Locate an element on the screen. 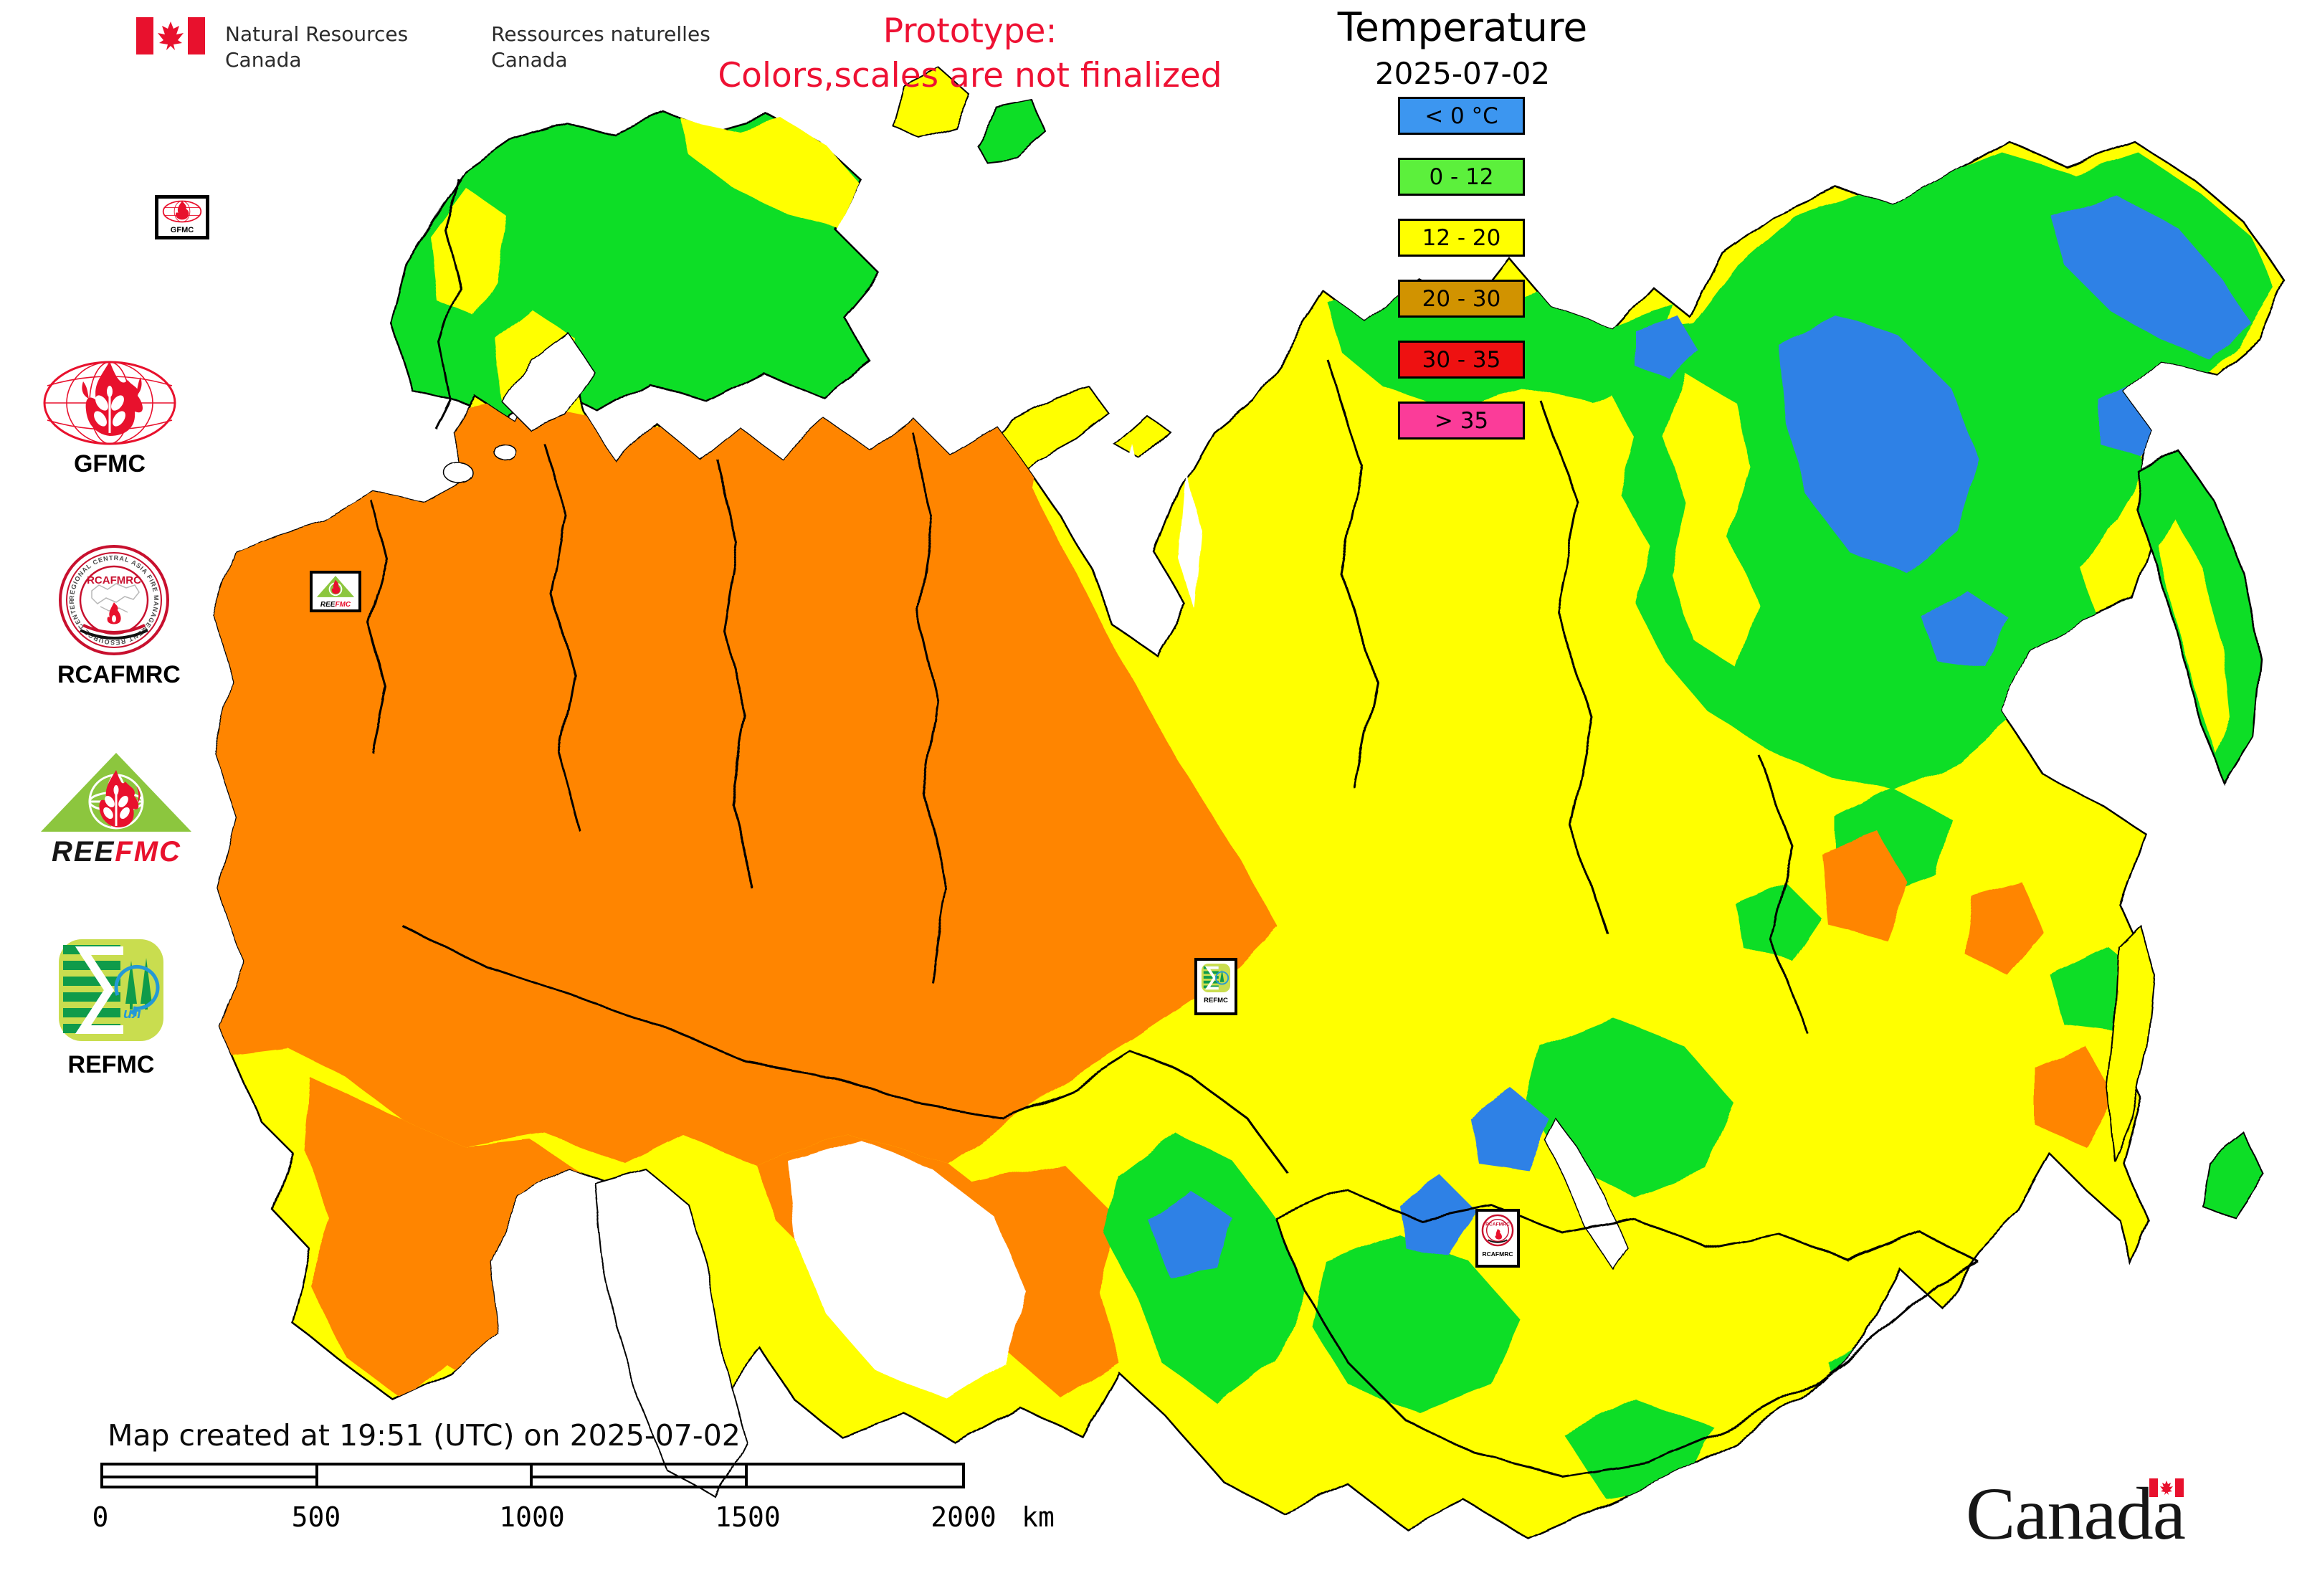  gfmc-logo-icon is located at coordinates (110, 403).